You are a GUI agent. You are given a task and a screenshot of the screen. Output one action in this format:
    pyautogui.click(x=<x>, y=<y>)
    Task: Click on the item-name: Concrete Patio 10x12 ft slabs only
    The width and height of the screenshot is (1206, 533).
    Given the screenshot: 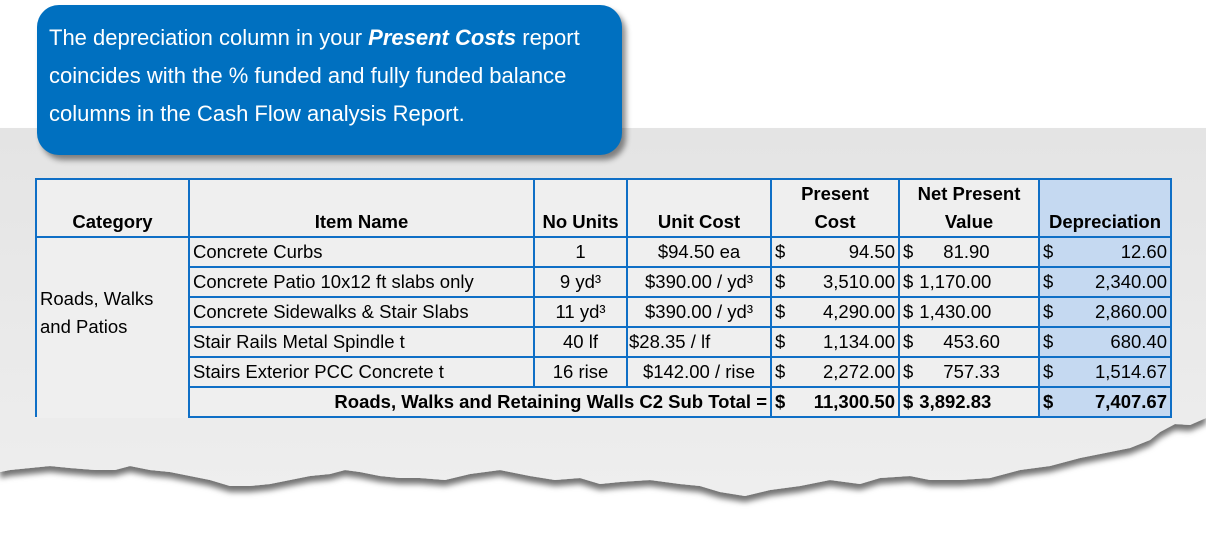 What is the action you would take?
    pyautogui.click(x=361, y=282)
    